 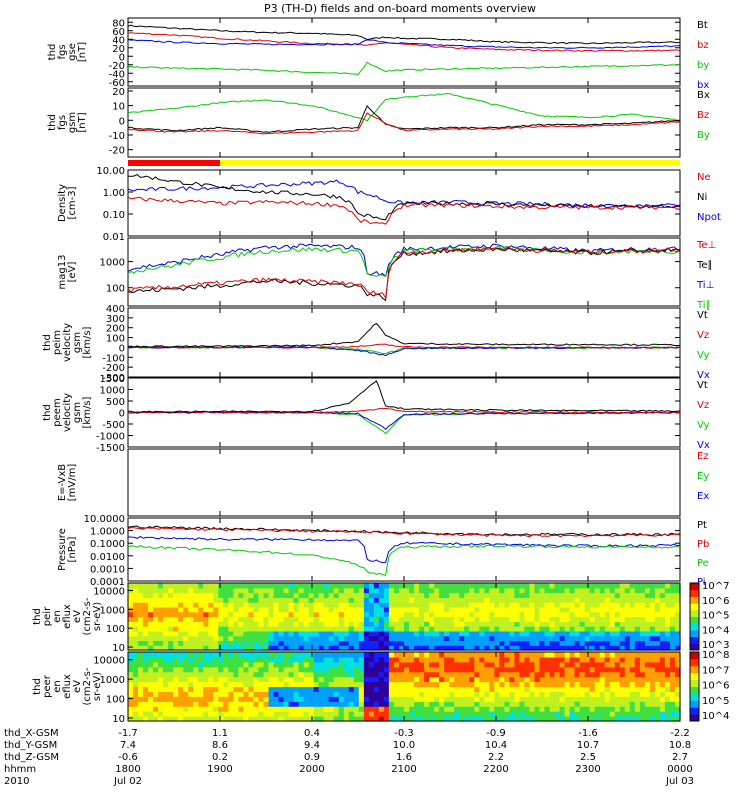 What do you see at coordinates (114, 237) in the screenshot?
I see `y-tick-label: 0.01` at bounding box center [114, 237].